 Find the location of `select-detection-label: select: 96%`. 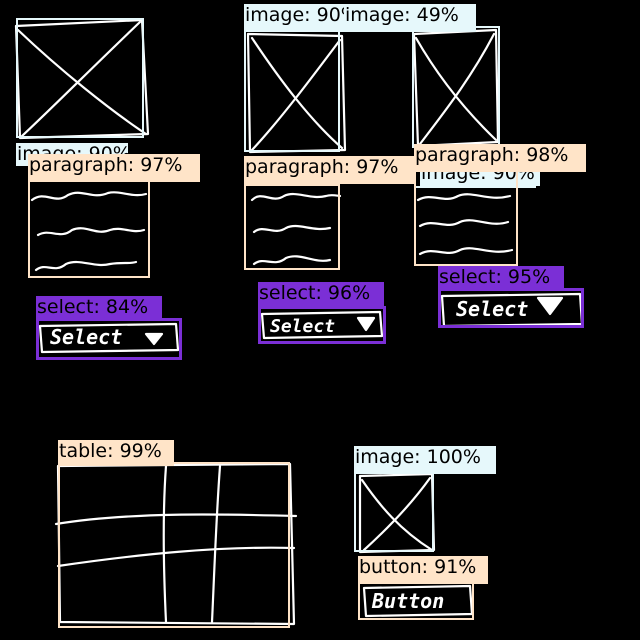

select-detection-label: select: 96% is located at coordinates (321, 295).